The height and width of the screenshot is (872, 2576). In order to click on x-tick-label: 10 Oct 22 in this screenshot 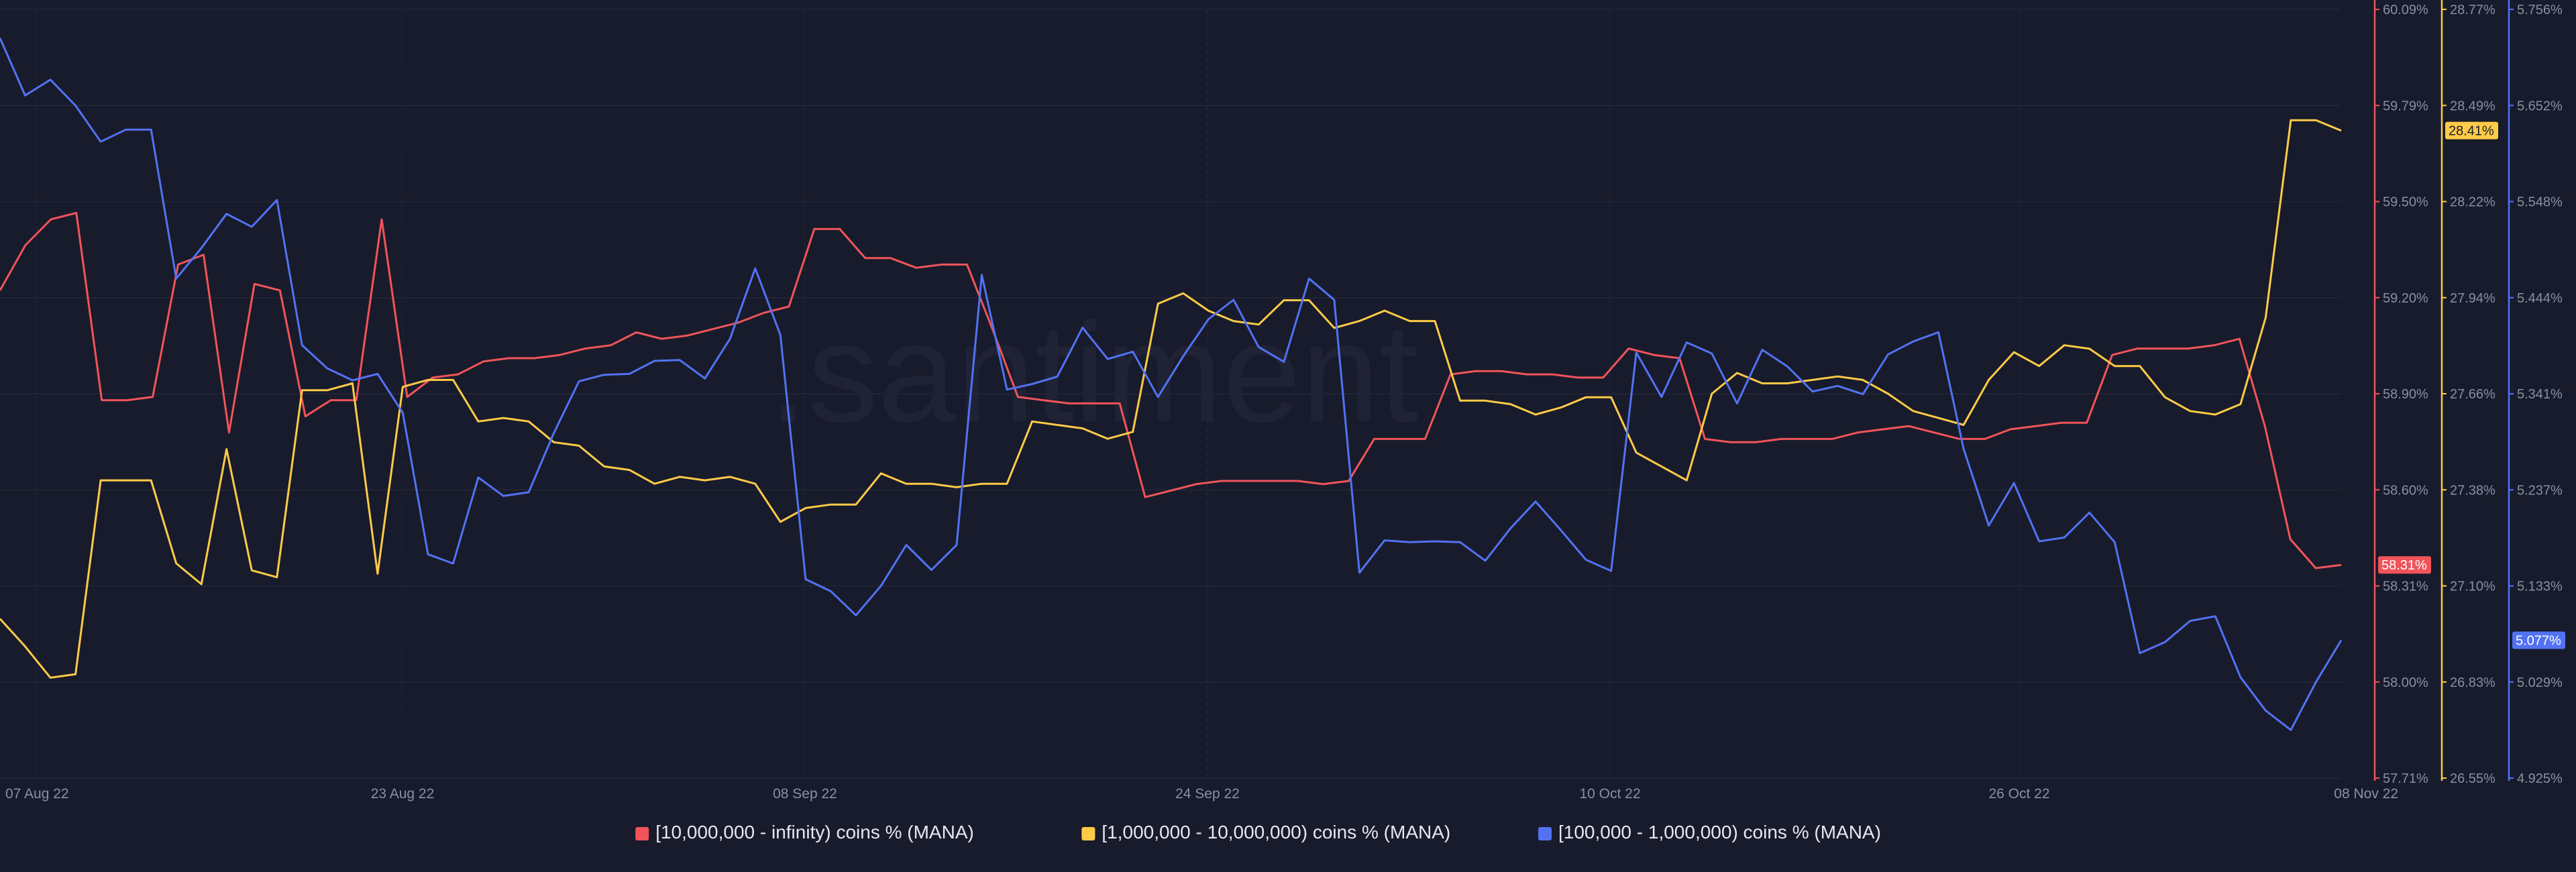, I will do `click(1609, 794)`.